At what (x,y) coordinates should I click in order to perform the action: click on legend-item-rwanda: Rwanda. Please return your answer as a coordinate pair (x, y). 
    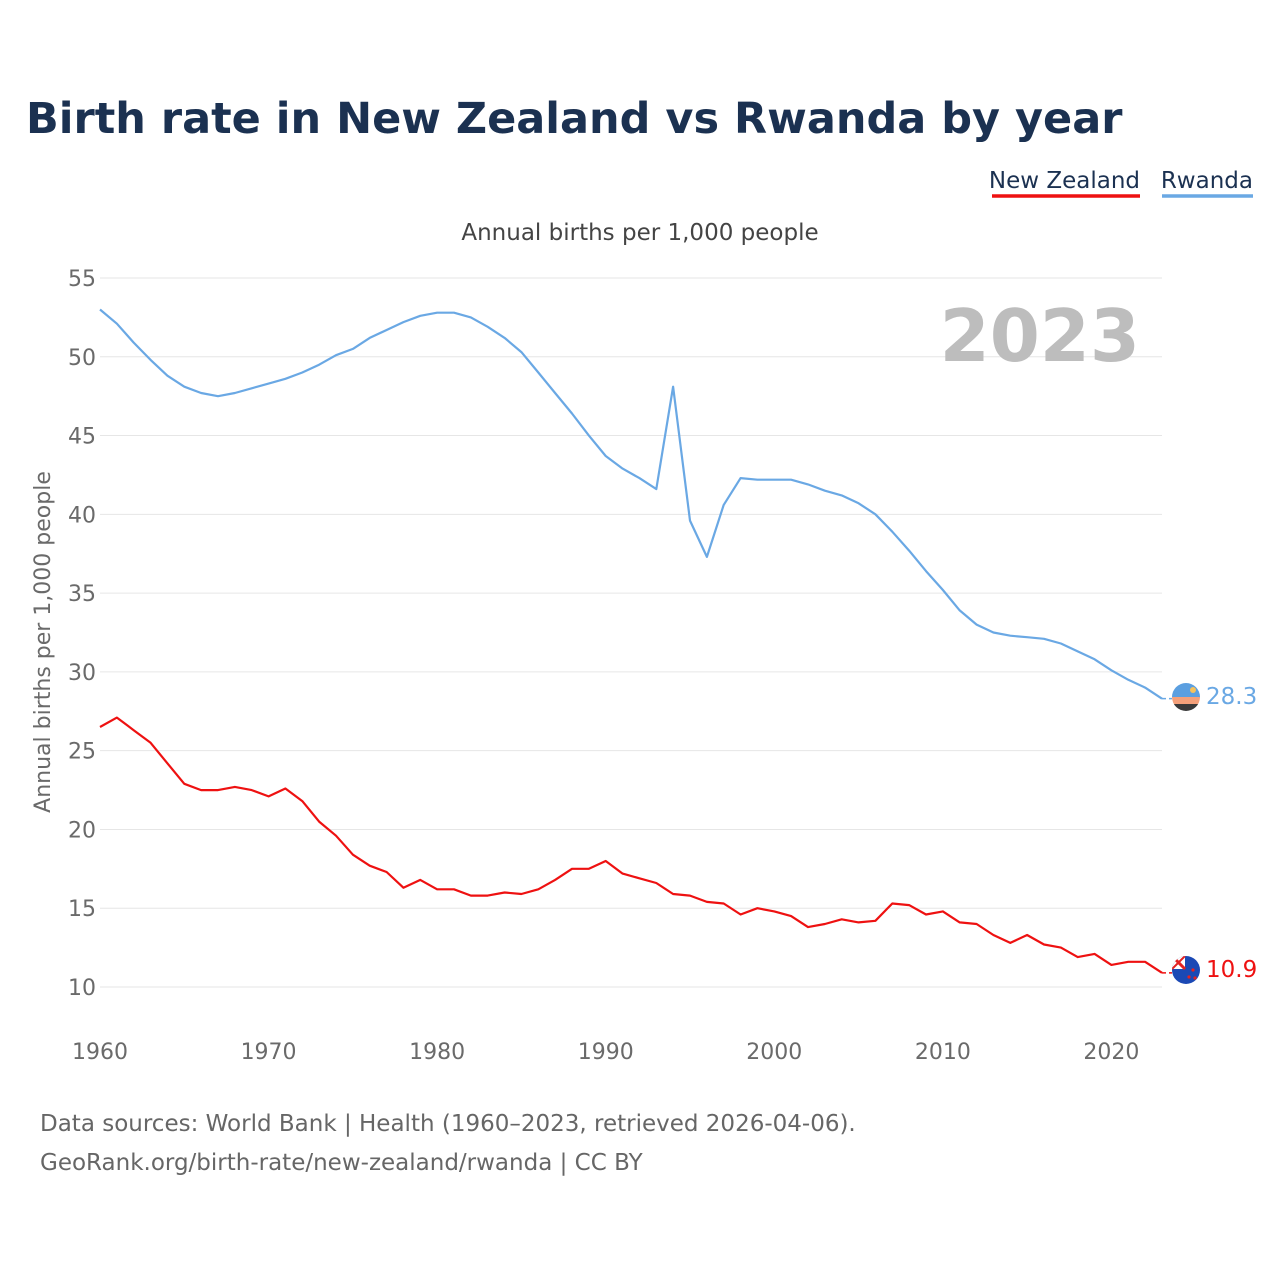
    Looking at the image, I should click on (1207, 183).